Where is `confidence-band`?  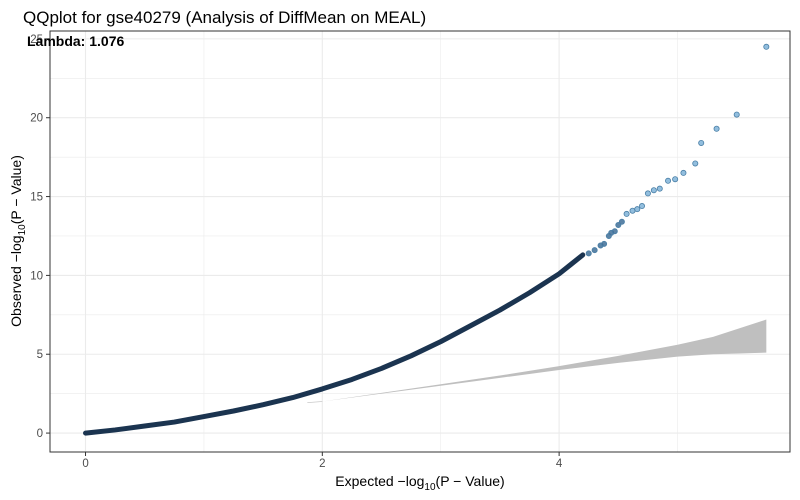 confidence-band is located at coordinates (537, 361).